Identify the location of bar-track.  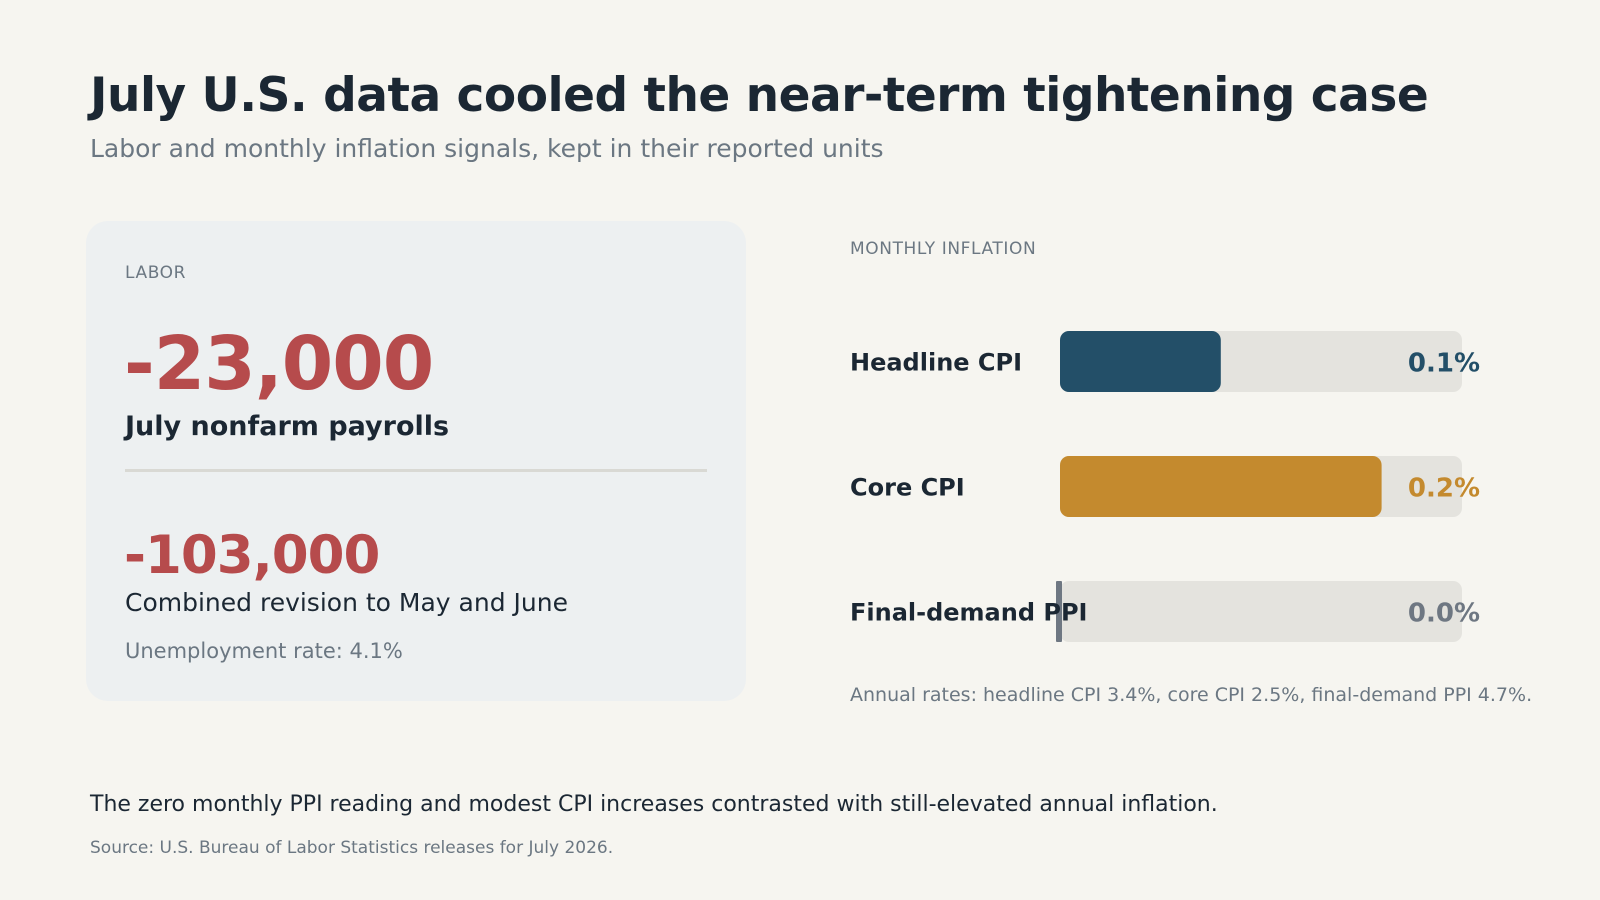
(1261, 611).